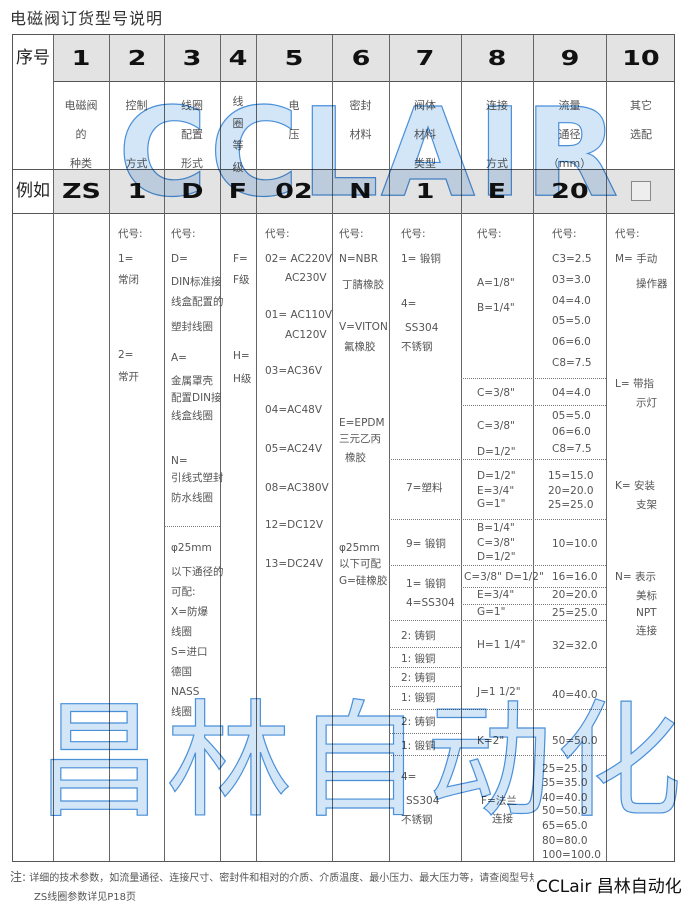  What do you see at coordinates (569, 58) in the screenshot?
I see `column-number-cell: 9` at bounding box center [569, 58].